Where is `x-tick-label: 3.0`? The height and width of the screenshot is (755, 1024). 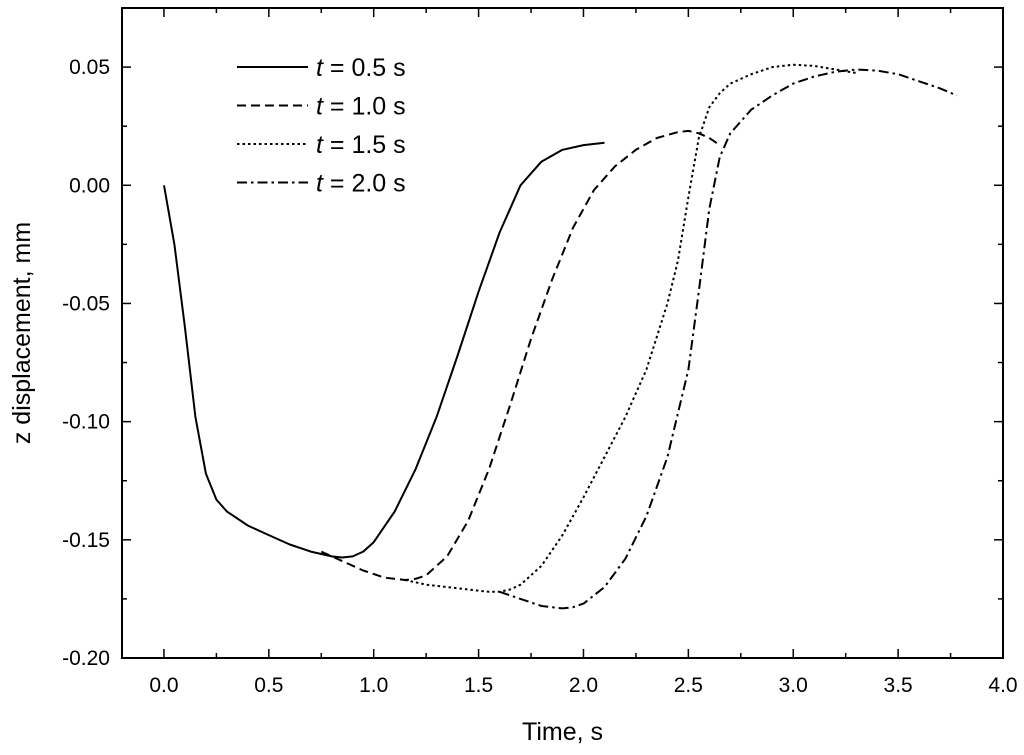 x-tick-label: 3.0 is located at coordinates (793, 685).